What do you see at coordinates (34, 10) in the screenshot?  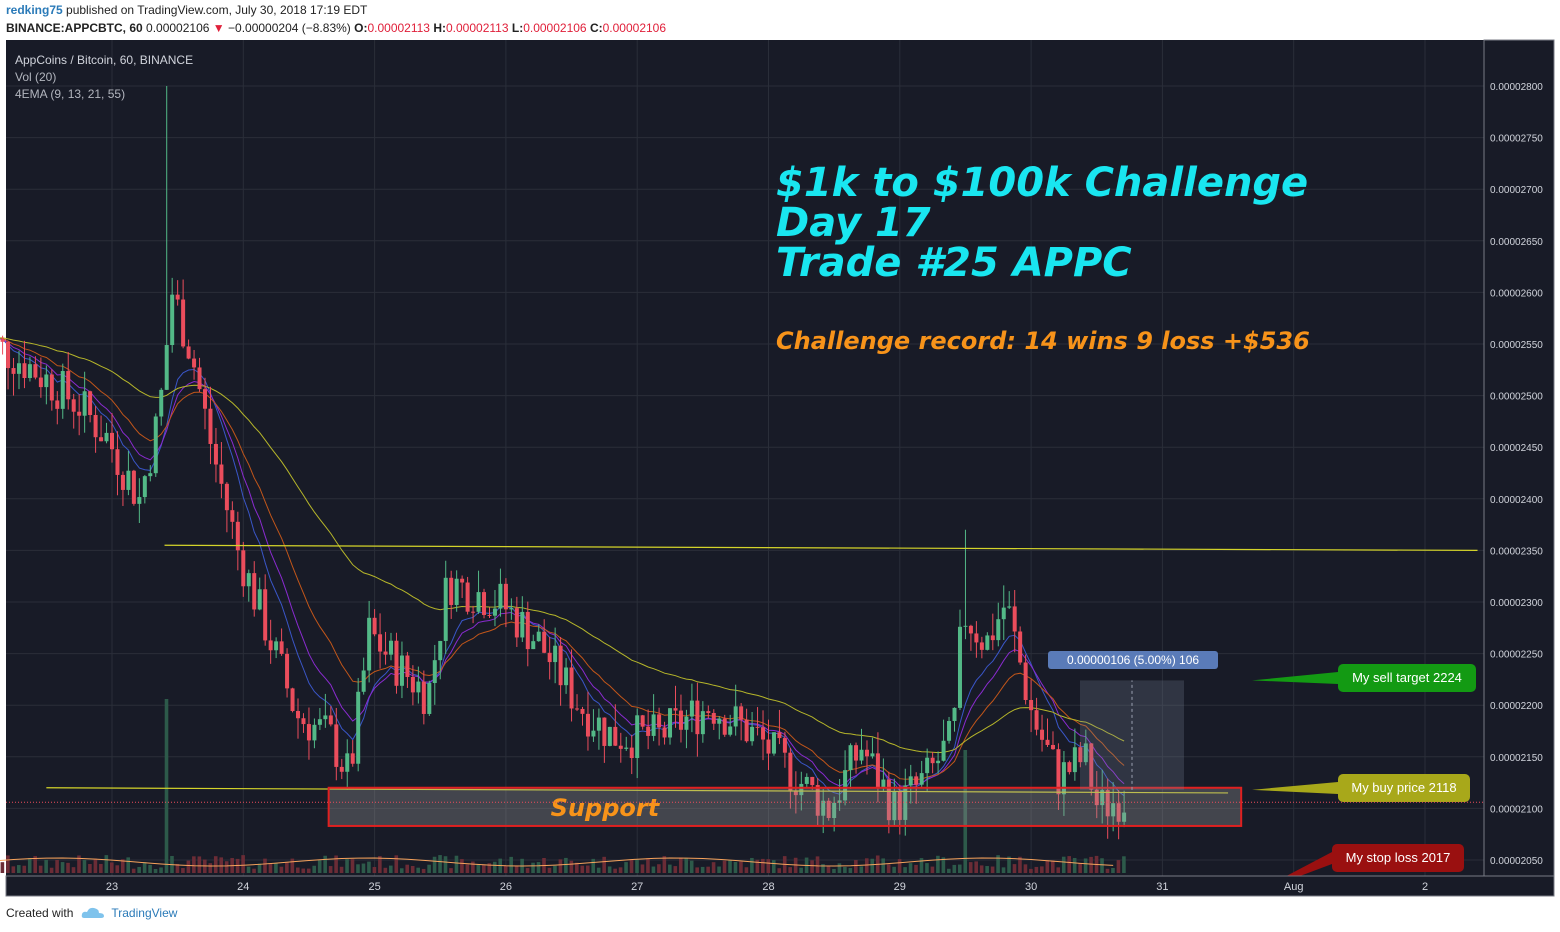 I see `author-name: redking75` at bounding box center [34, 10].